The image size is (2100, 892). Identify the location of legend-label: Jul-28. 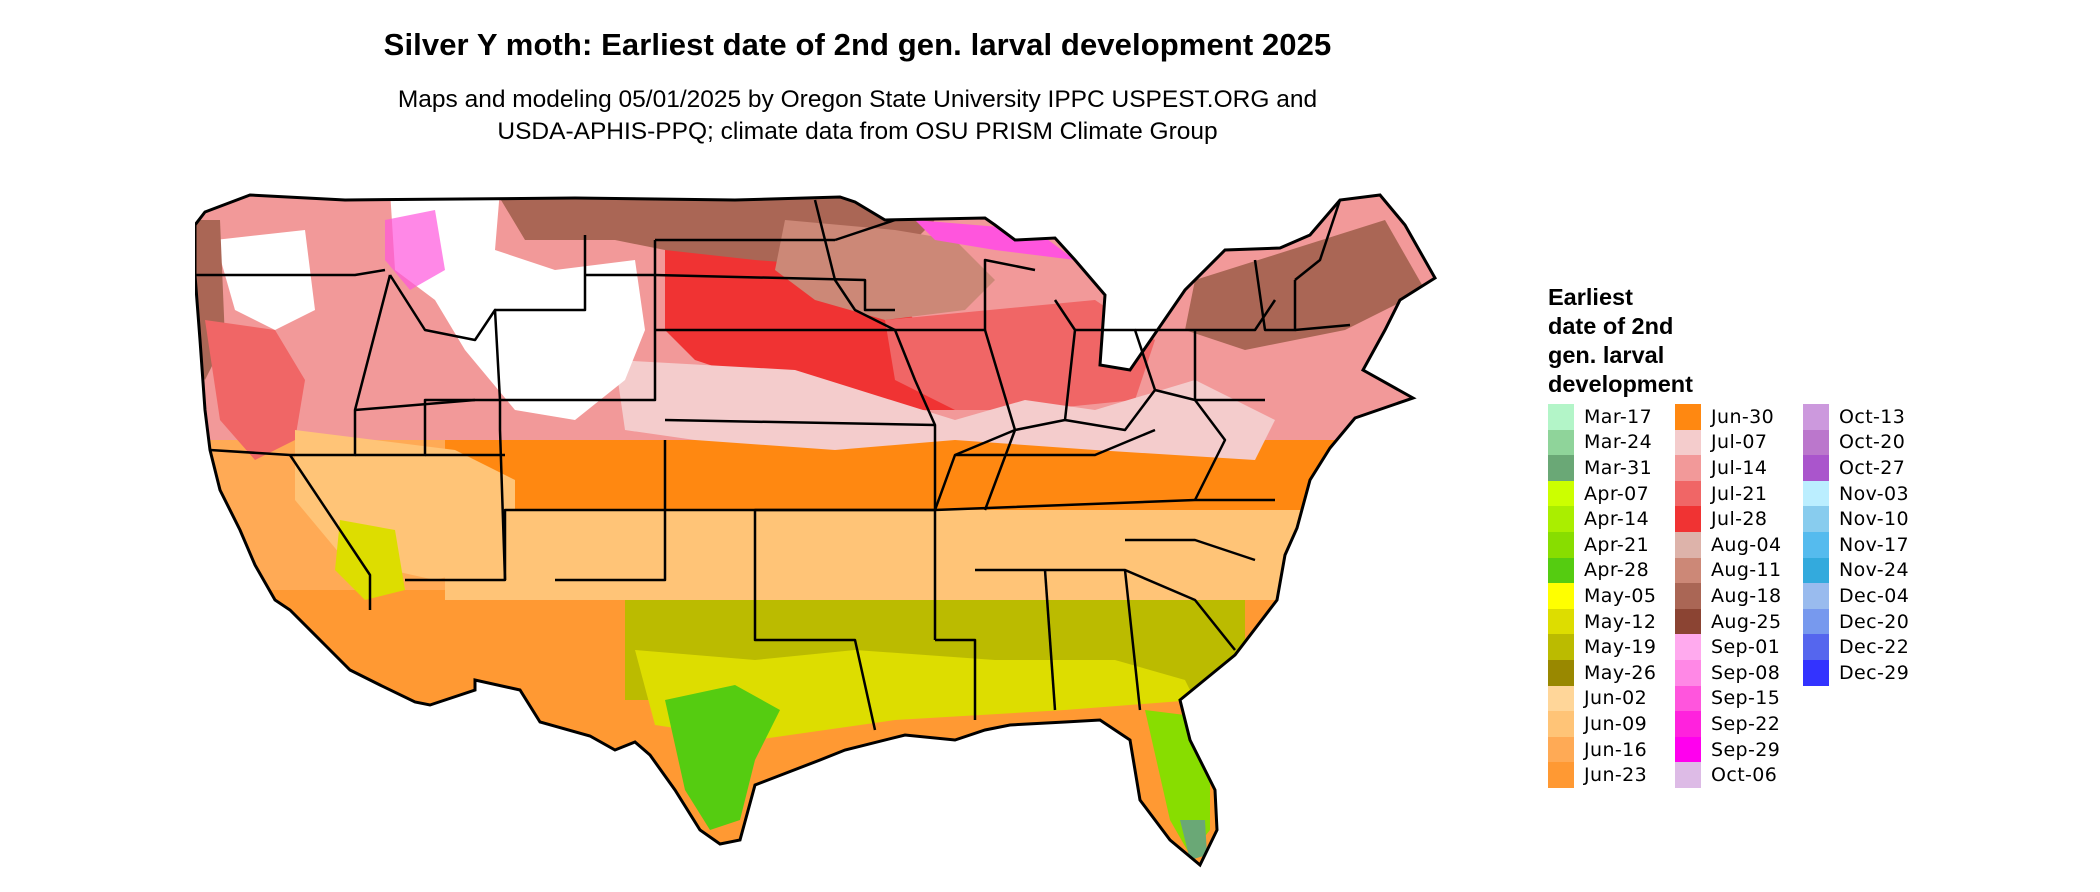
(1739, 519).